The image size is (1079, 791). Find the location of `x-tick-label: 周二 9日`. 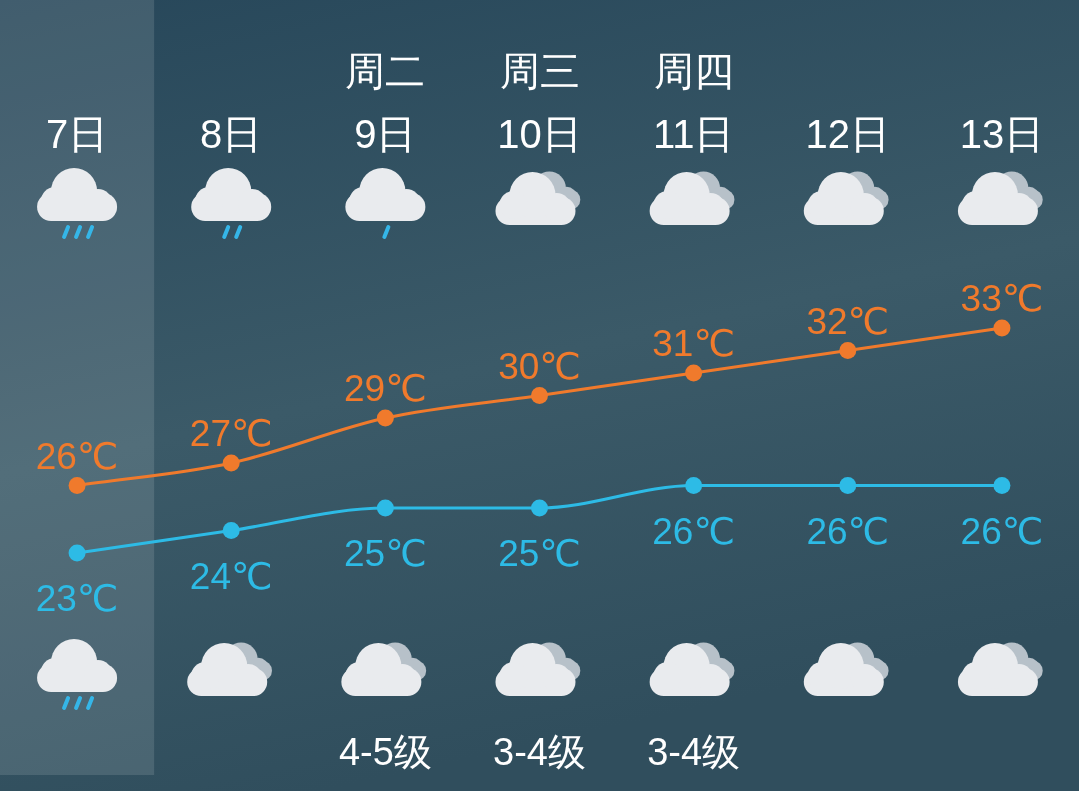

x-tick-label: 周二 9日 is located at coordinates (385, 102).